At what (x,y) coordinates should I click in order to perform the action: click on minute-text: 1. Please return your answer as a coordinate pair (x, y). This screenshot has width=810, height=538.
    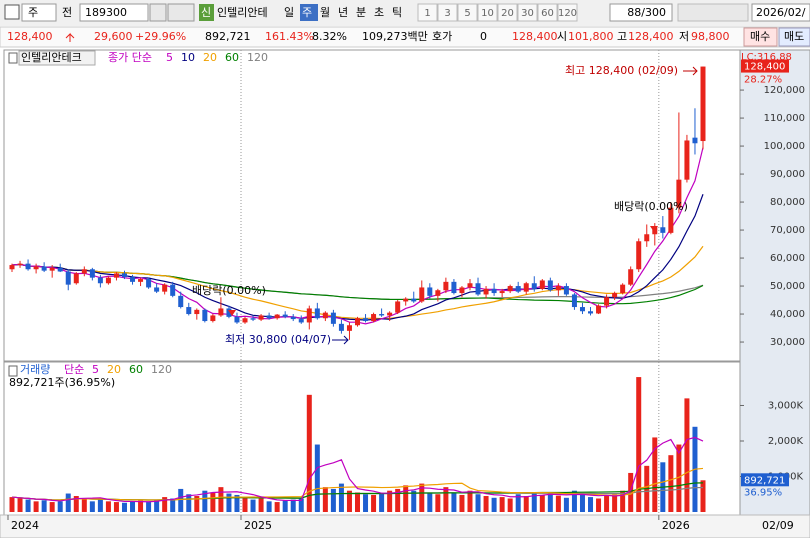
    Looking at the image, I should click on (427, 13).